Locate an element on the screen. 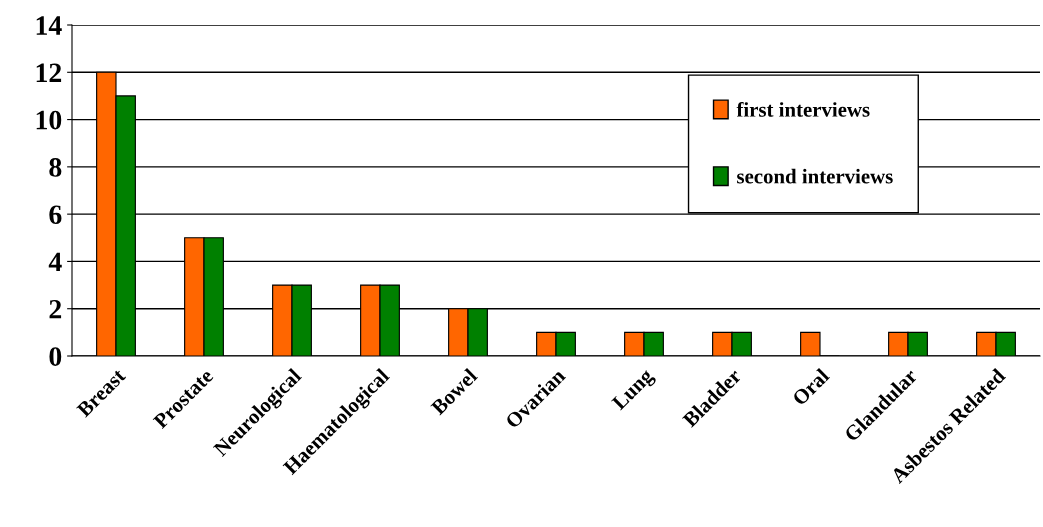 The height and width of the screenshot is (527, 1043). legend-label: second interviews is located at coordinates (815, 176).